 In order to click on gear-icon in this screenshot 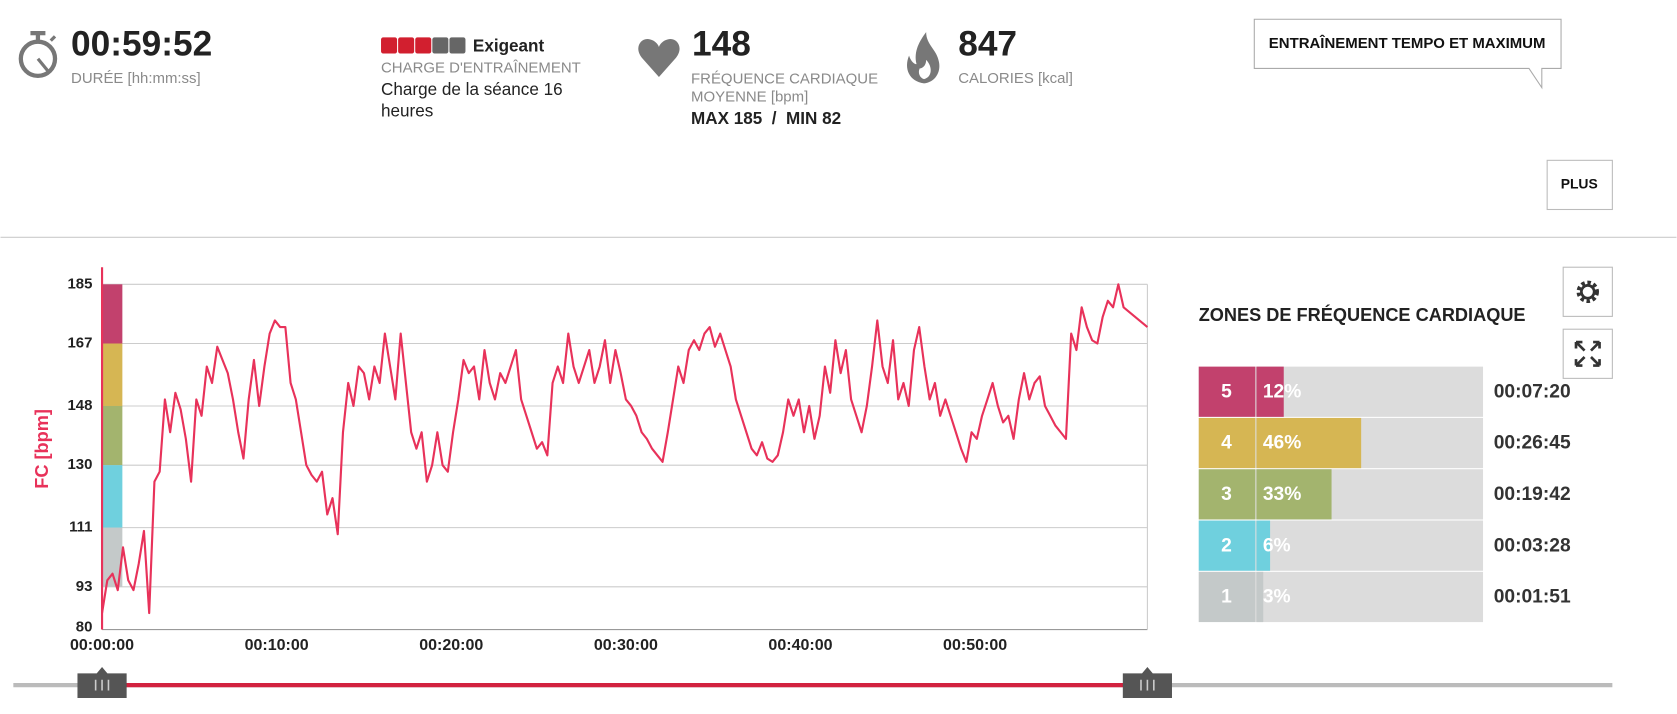, I will do `click(1587, 292)`.